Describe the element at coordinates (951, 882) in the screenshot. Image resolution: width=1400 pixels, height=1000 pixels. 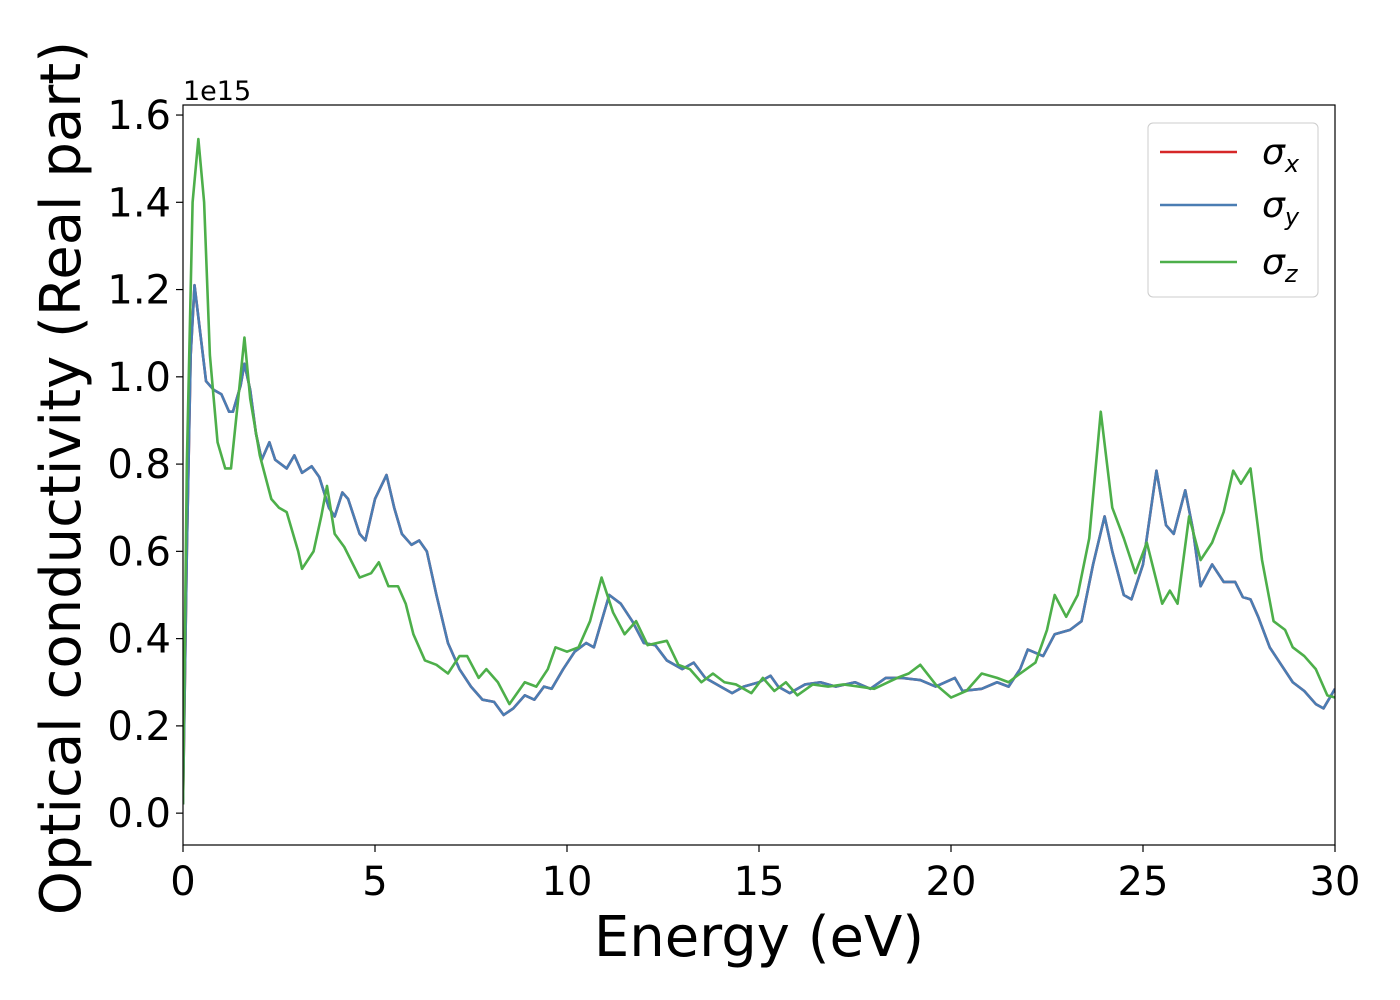
I see `x-tick-label: 20` at that location.